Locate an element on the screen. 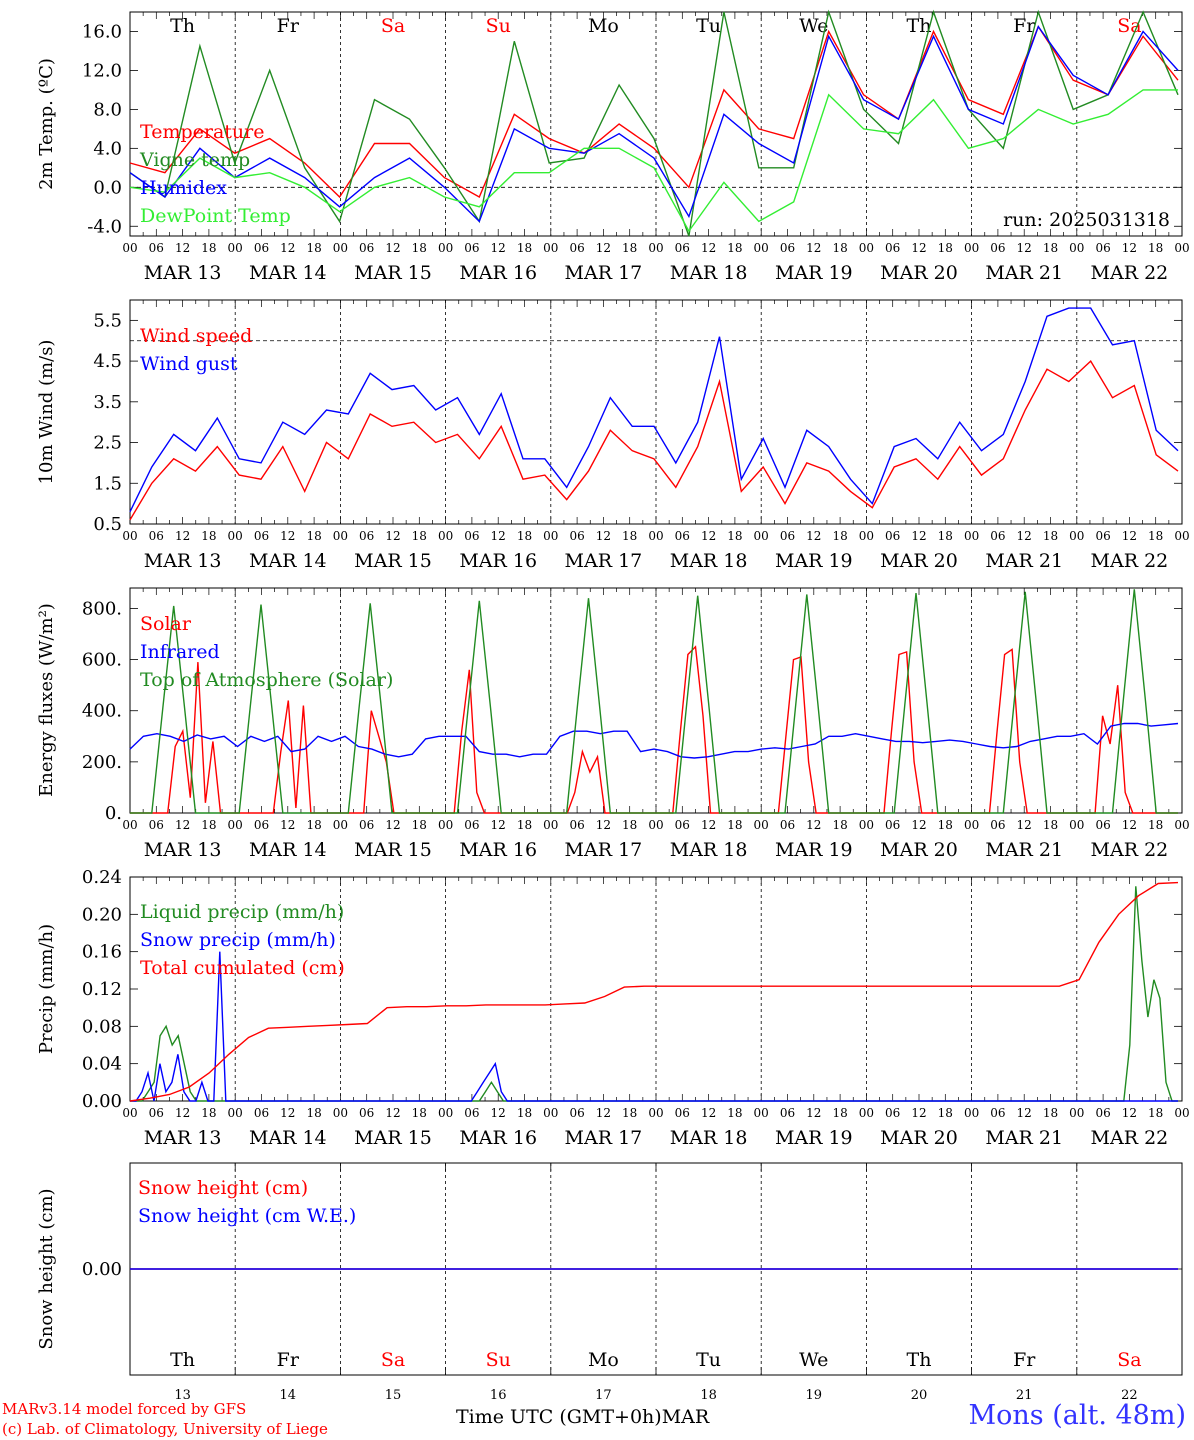  y-tick-label: 0.12 is located at coordinates (102, 989).